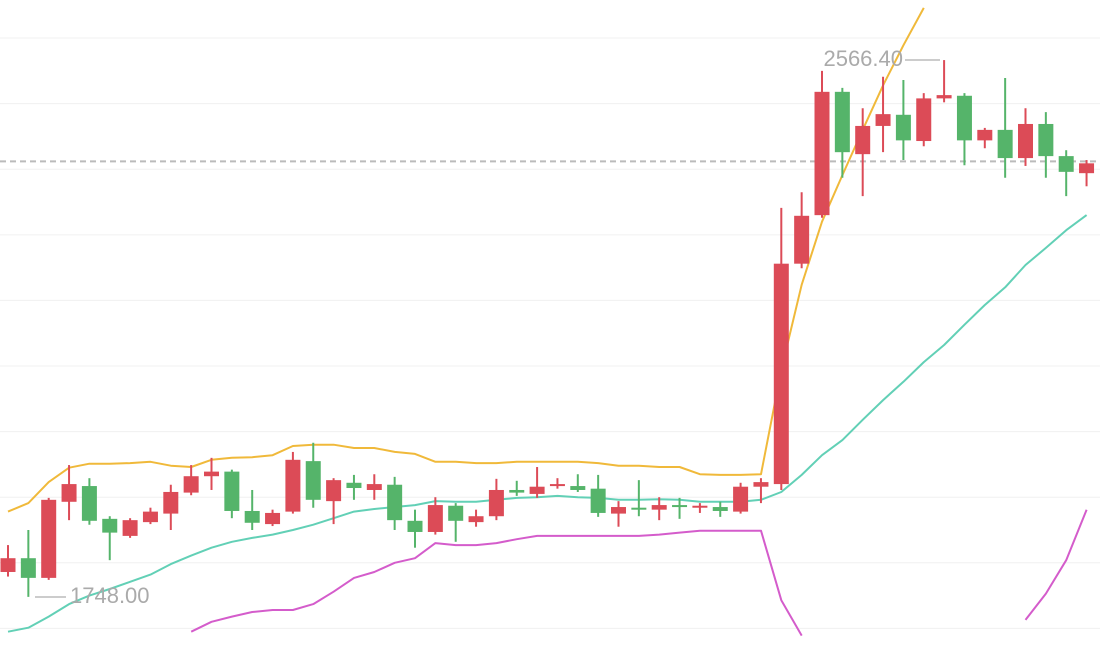 This screenshot has height=652, width=1100. Describe the element at coordinates (110, 595) in the screenshot. I see `low-annotation: 1748.00` at that location.